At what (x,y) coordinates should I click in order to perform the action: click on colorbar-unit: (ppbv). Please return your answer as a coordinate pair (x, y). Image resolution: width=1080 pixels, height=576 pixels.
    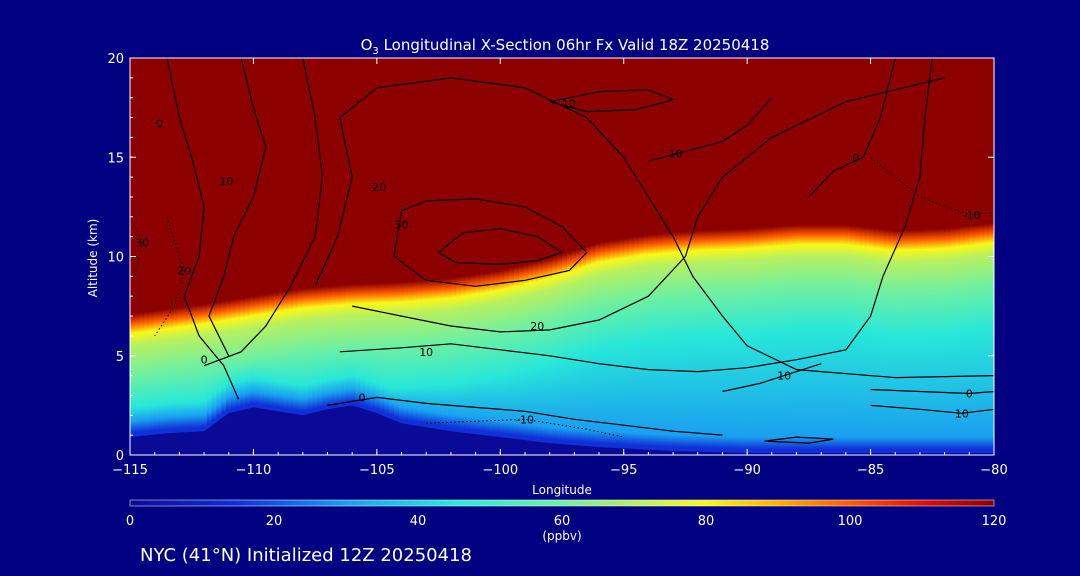
    Looking at the image, I should click on (561, 536).